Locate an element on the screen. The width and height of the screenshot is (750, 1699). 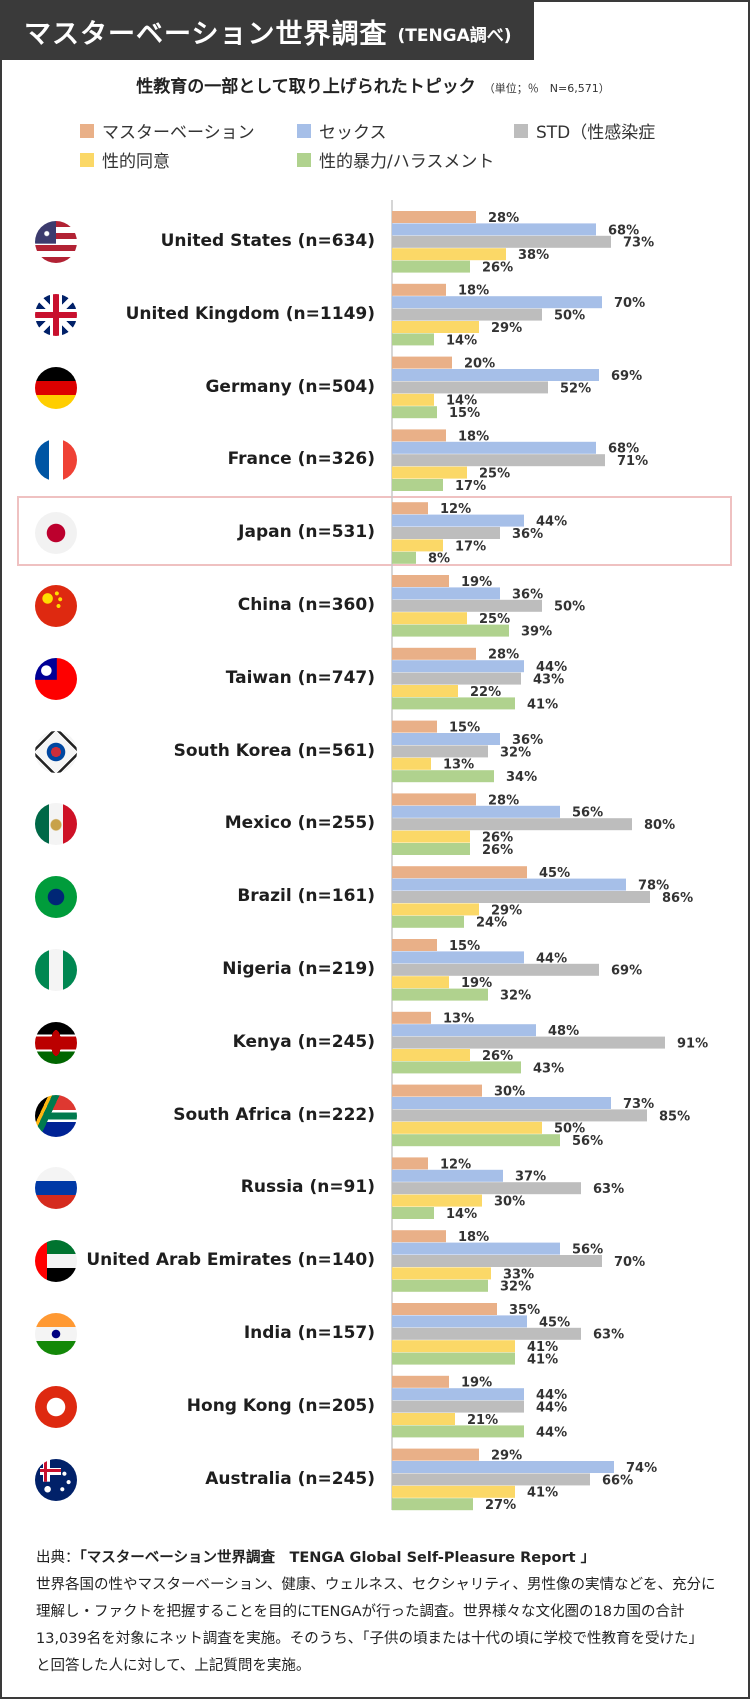
data-label: 56% is located at coordinates (587, 1141).